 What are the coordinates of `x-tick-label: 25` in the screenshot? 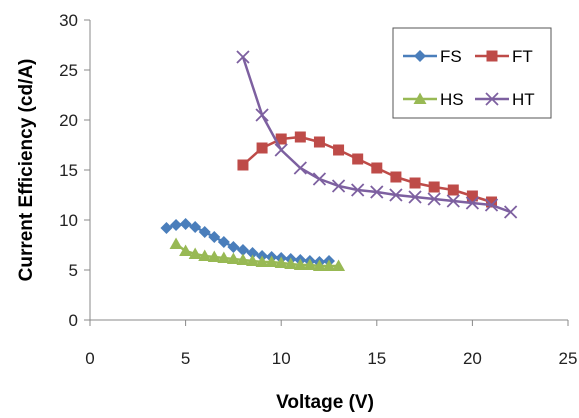 It's located at (568, 358).